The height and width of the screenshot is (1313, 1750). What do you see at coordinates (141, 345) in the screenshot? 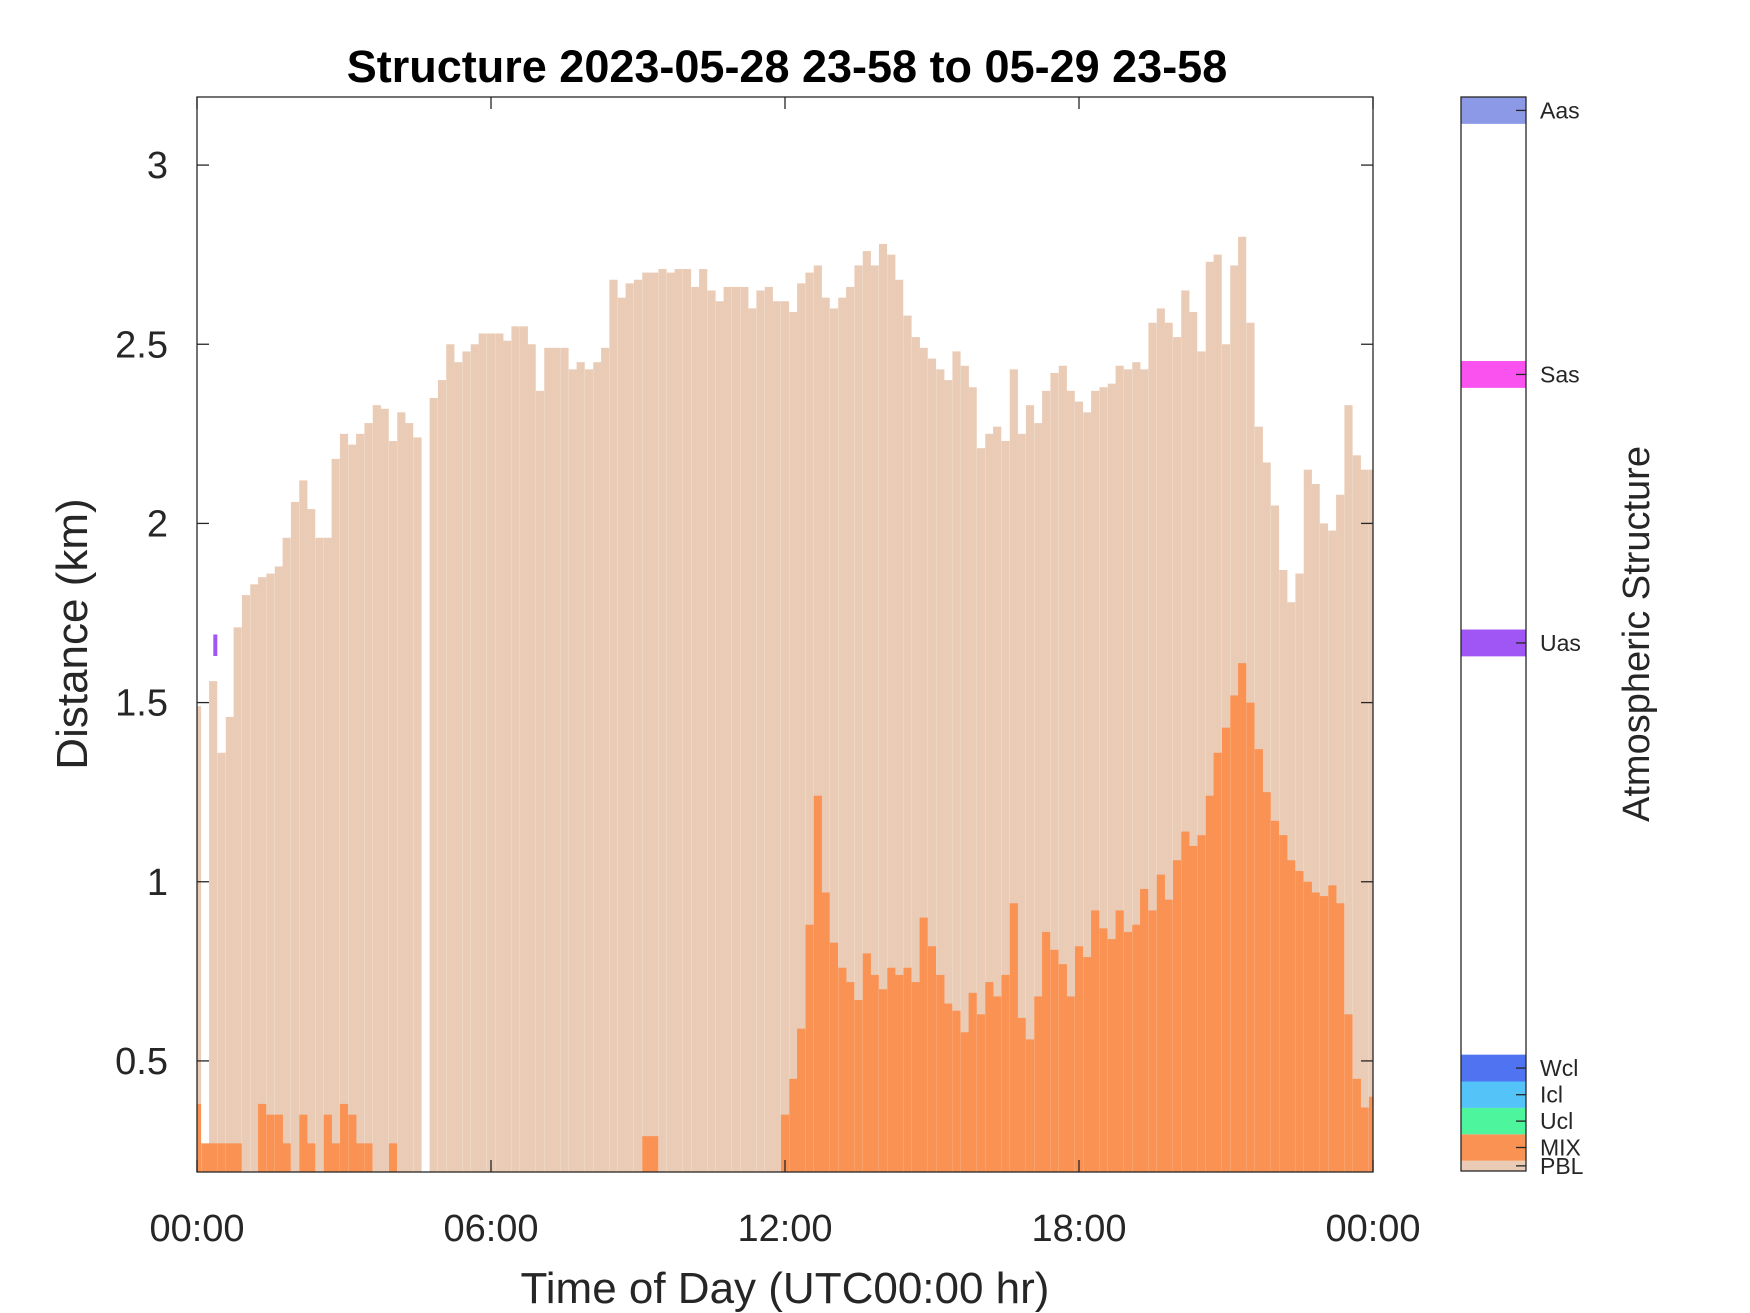
I see `y-tick-label-4: 2.5` at bounding box center [141, 345].